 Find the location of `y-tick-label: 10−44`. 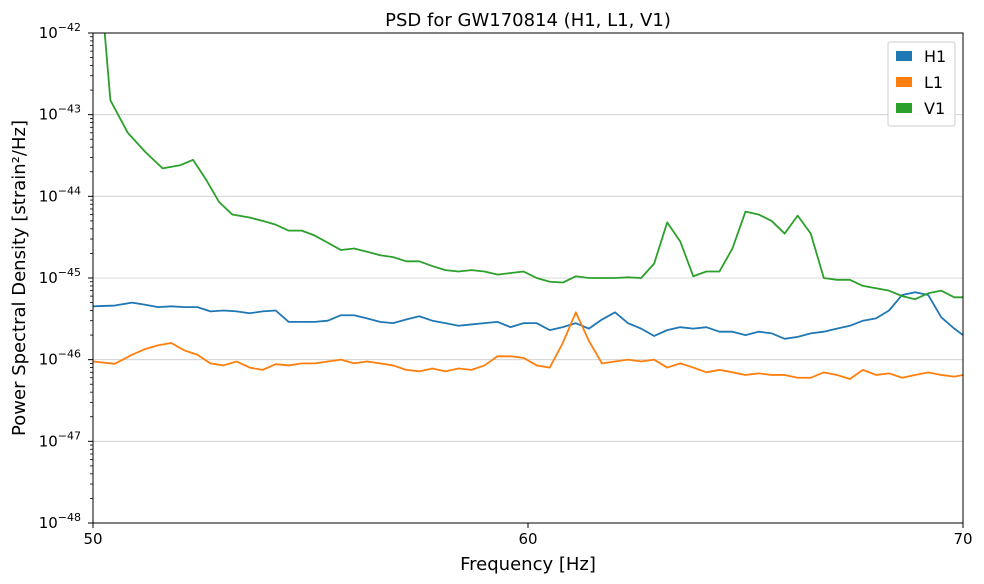

y-tick-label: 10−44 is located at coordinates (60, 194).